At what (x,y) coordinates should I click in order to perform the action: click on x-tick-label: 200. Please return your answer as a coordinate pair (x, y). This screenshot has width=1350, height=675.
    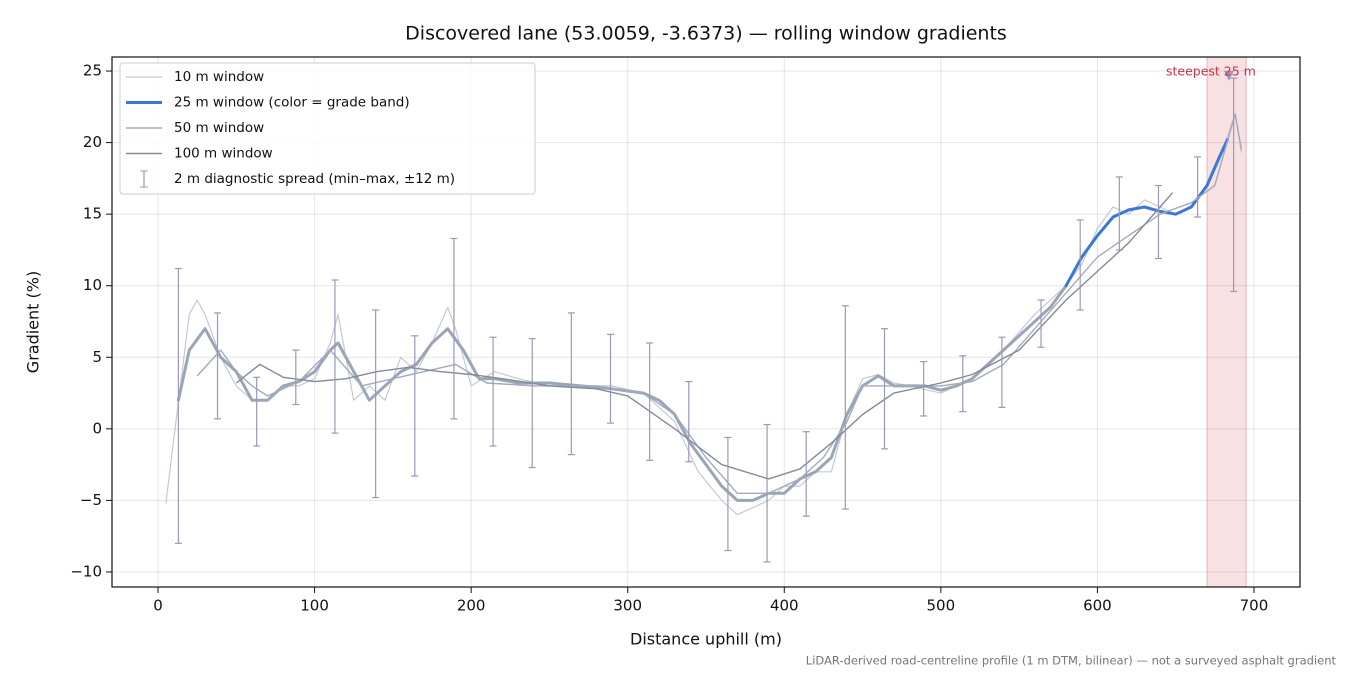
    Looking at the image, I should click on (471, 606).